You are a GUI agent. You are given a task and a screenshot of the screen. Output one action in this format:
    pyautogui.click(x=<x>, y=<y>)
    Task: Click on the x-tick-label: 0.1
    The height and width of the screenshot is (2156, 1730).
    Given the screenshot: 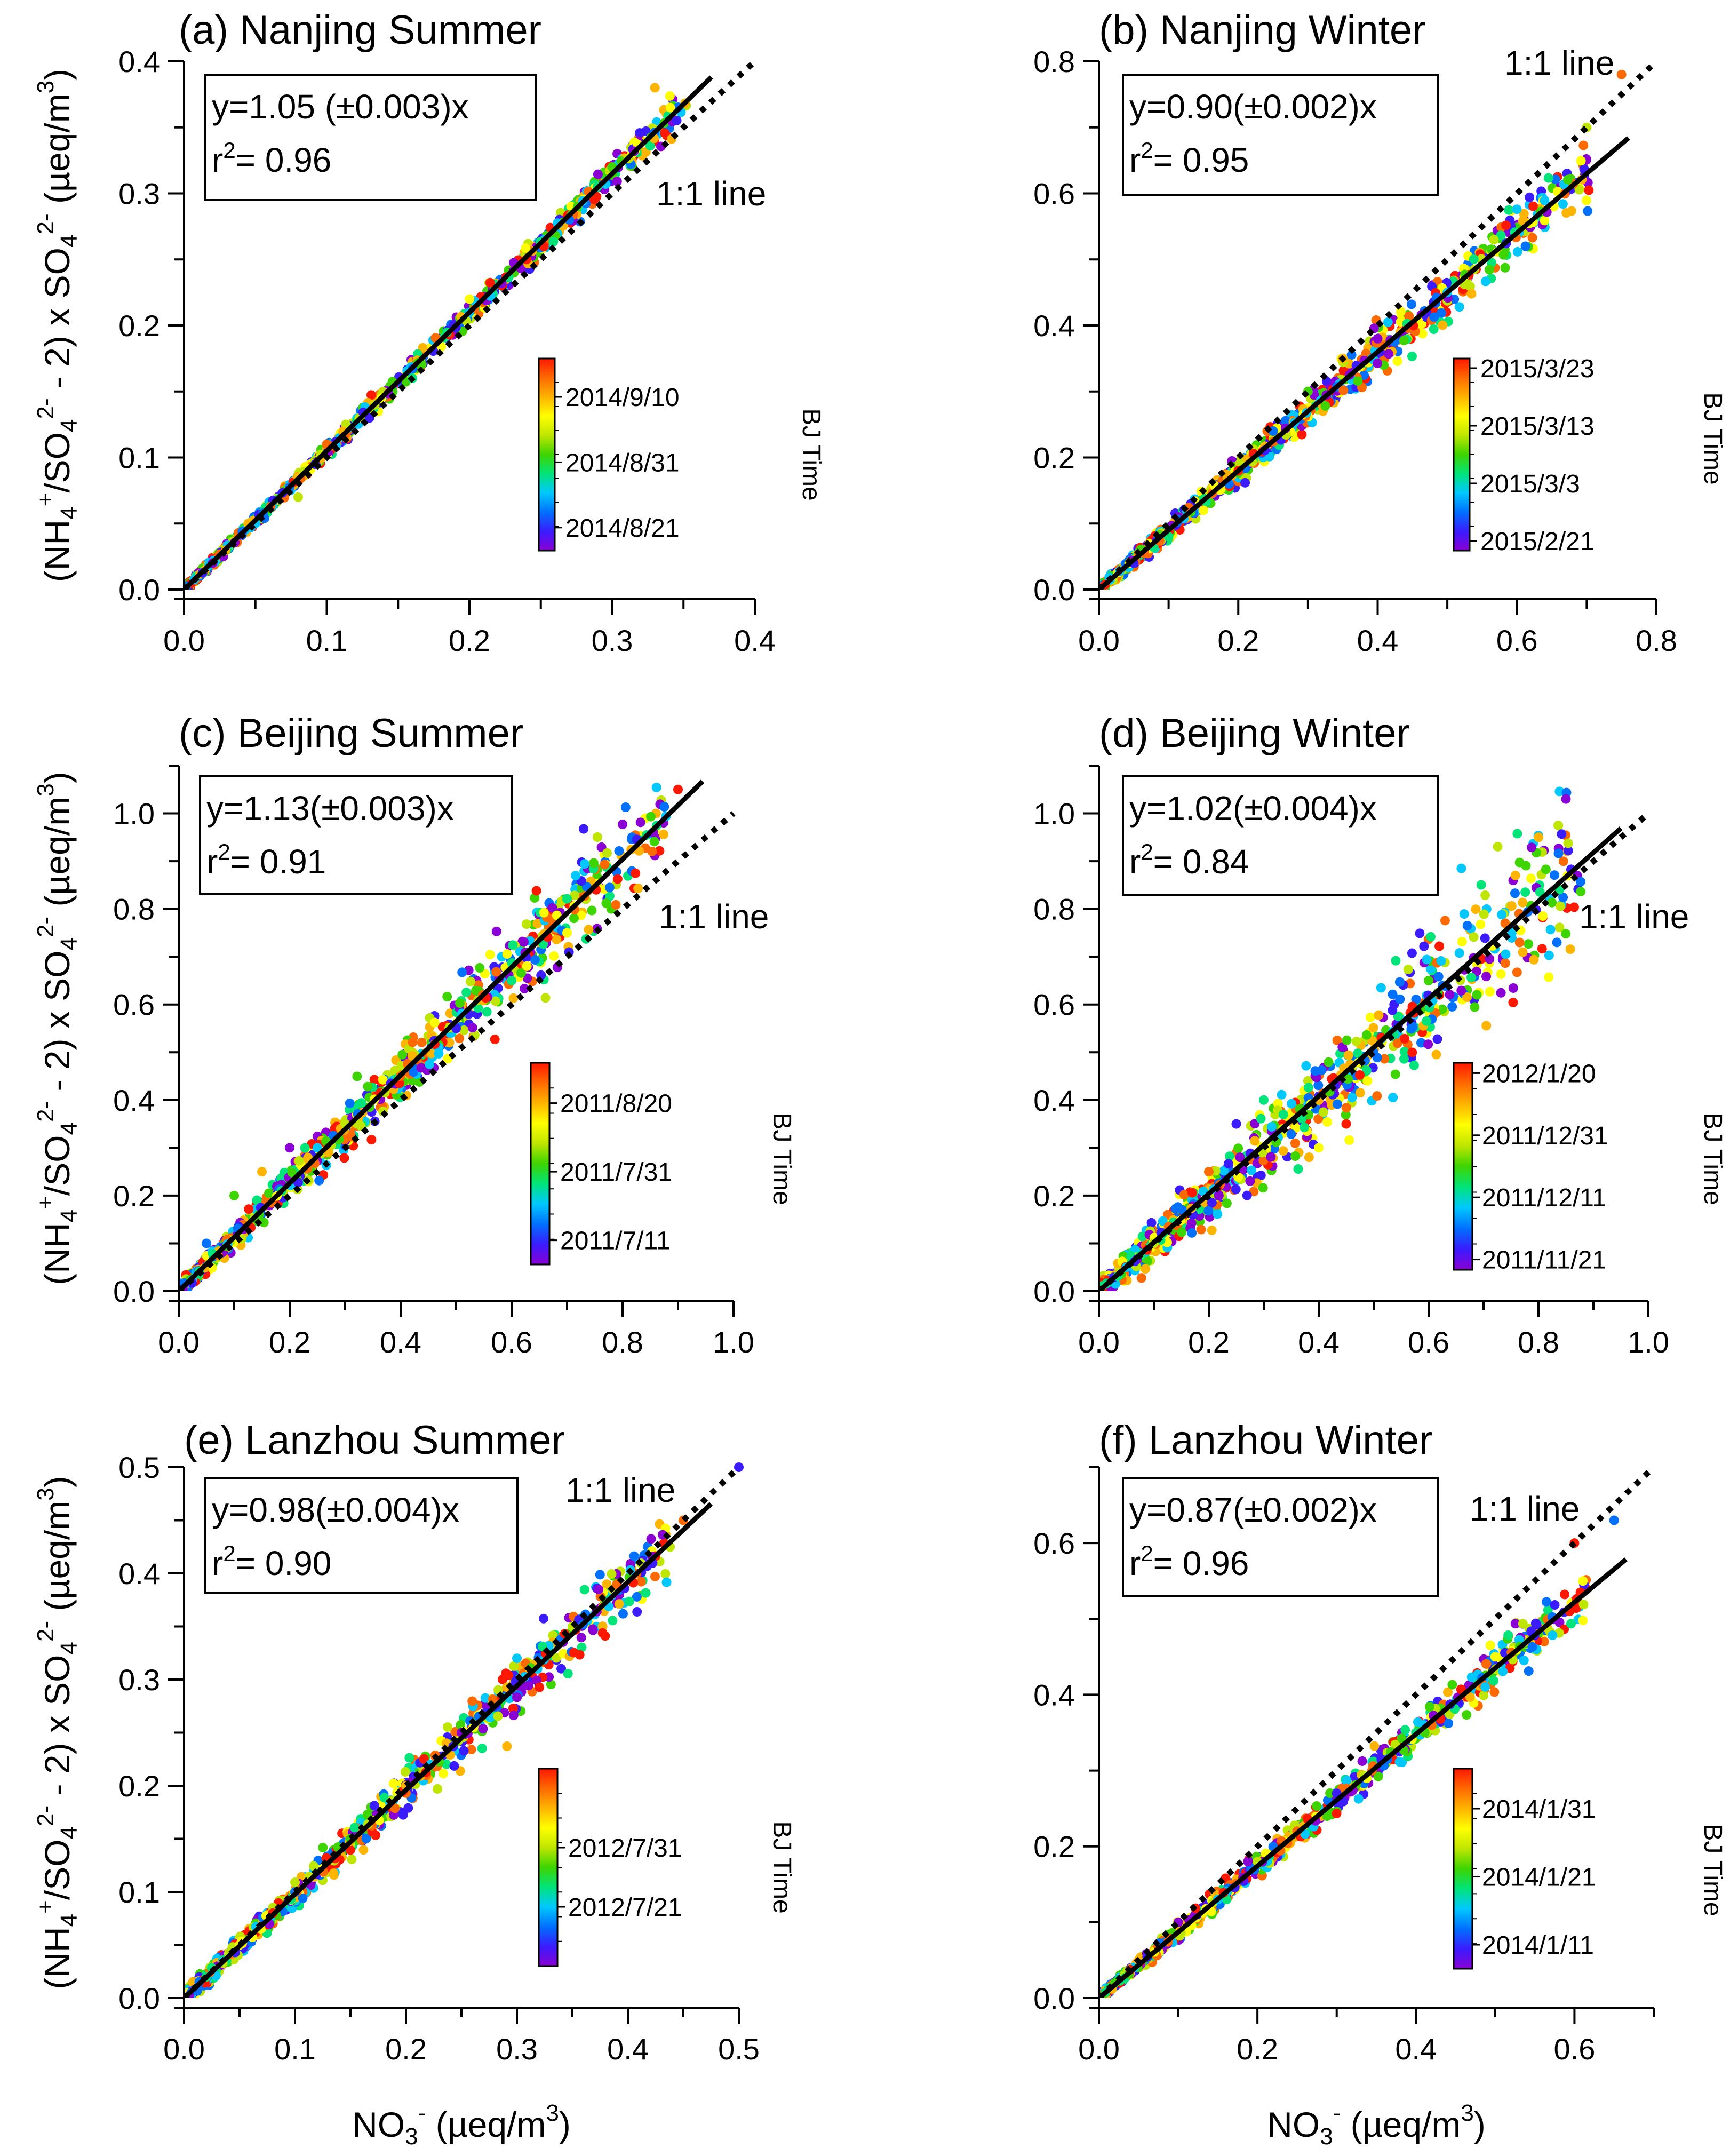 What is the action you would take?
    pyautogui.click(x=327, y=640)
    